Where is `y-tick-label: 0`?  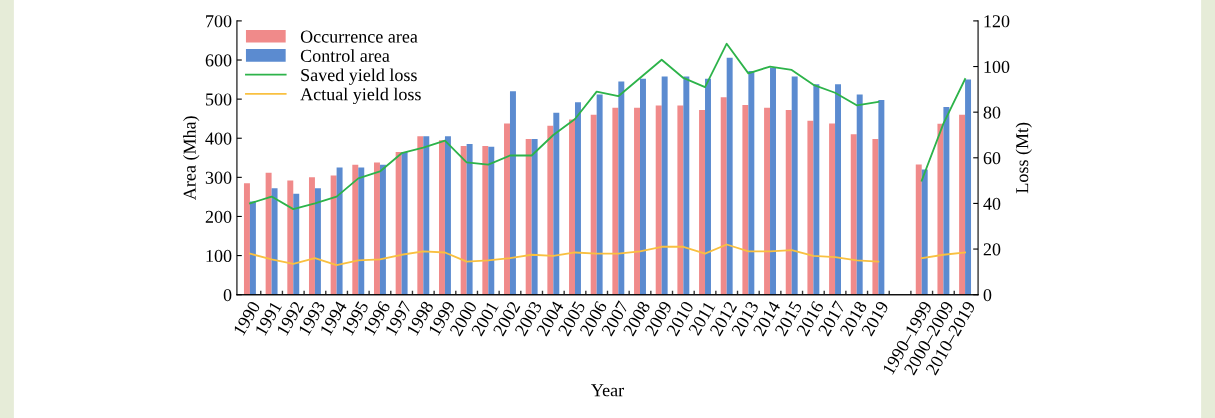 y-tick-label: 0 is located at coordinates (227, 295).